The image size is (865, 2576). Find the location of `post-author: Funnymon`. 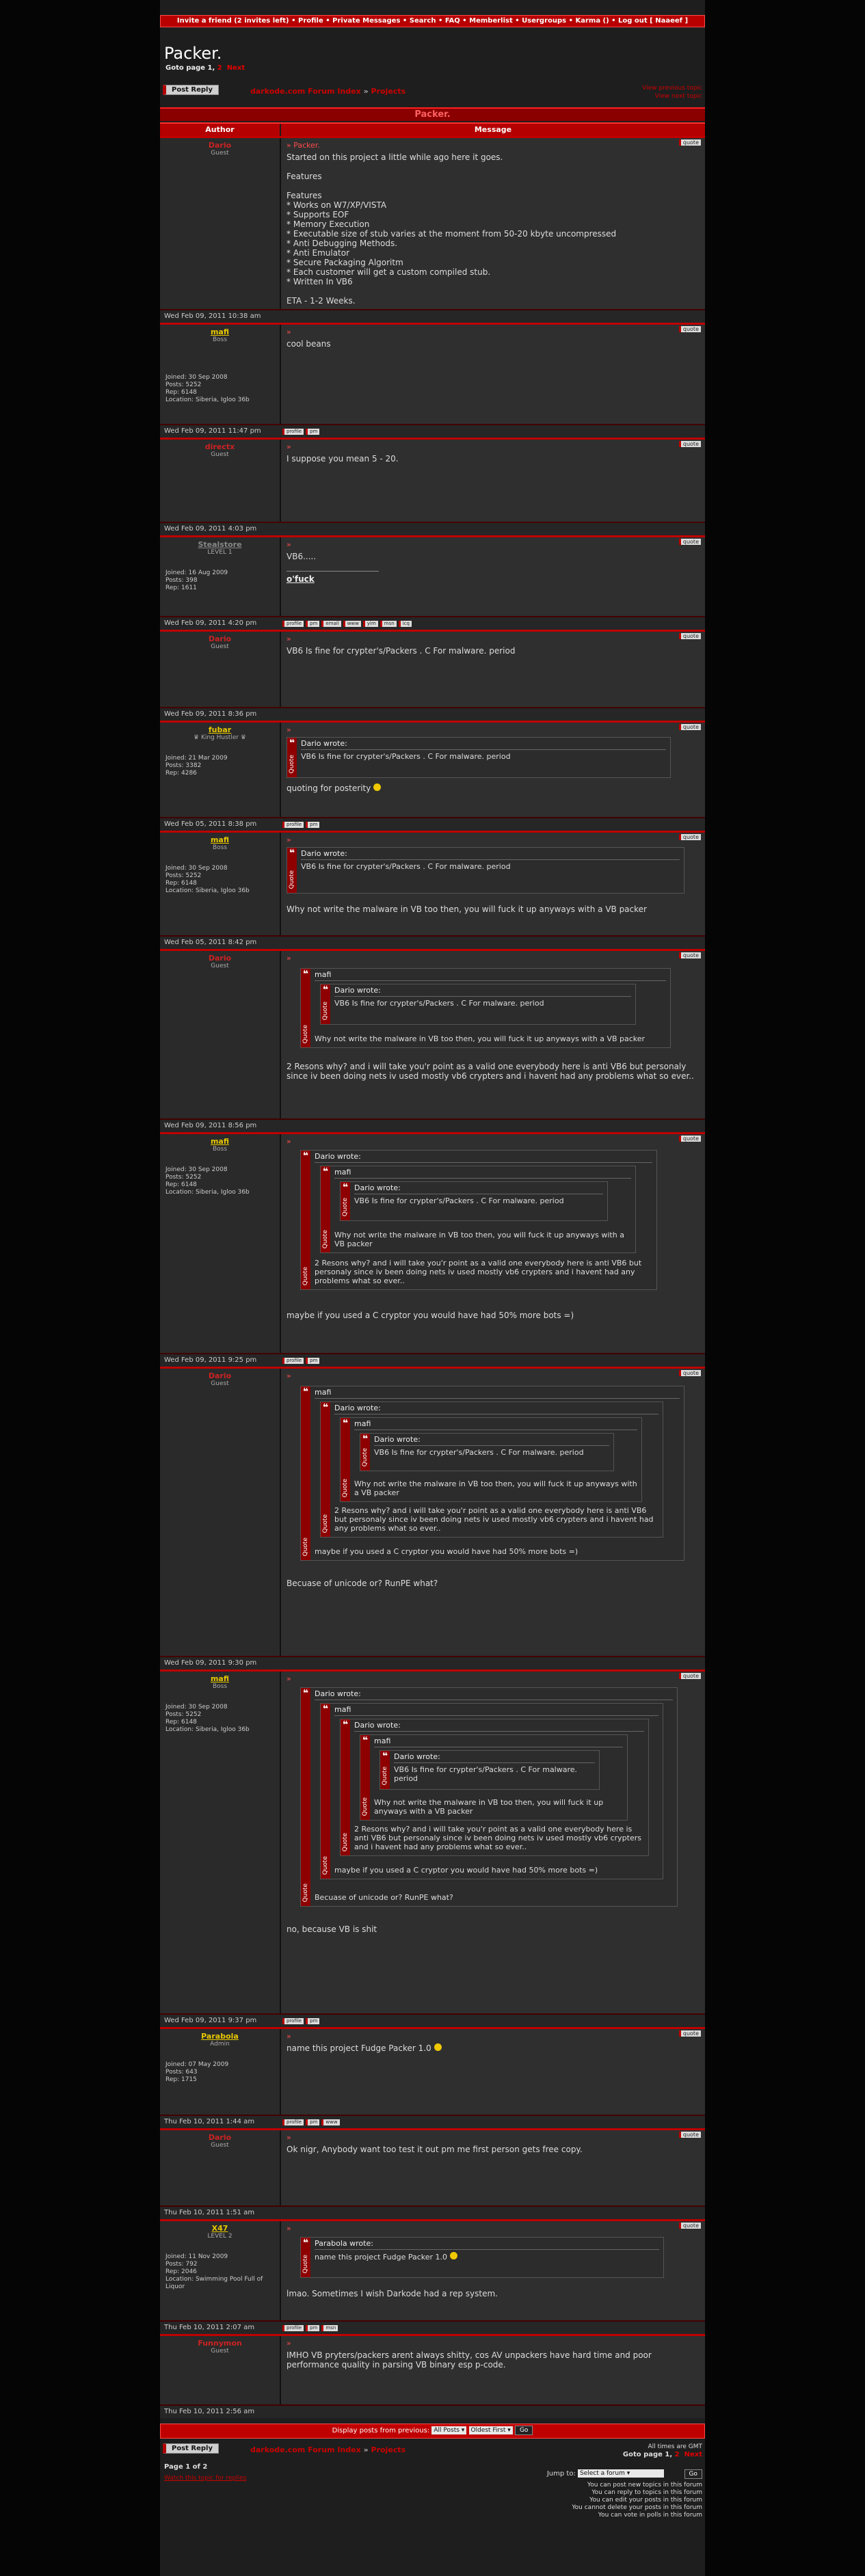

post-author: Funnymon is located at coordinates (220, 2343).